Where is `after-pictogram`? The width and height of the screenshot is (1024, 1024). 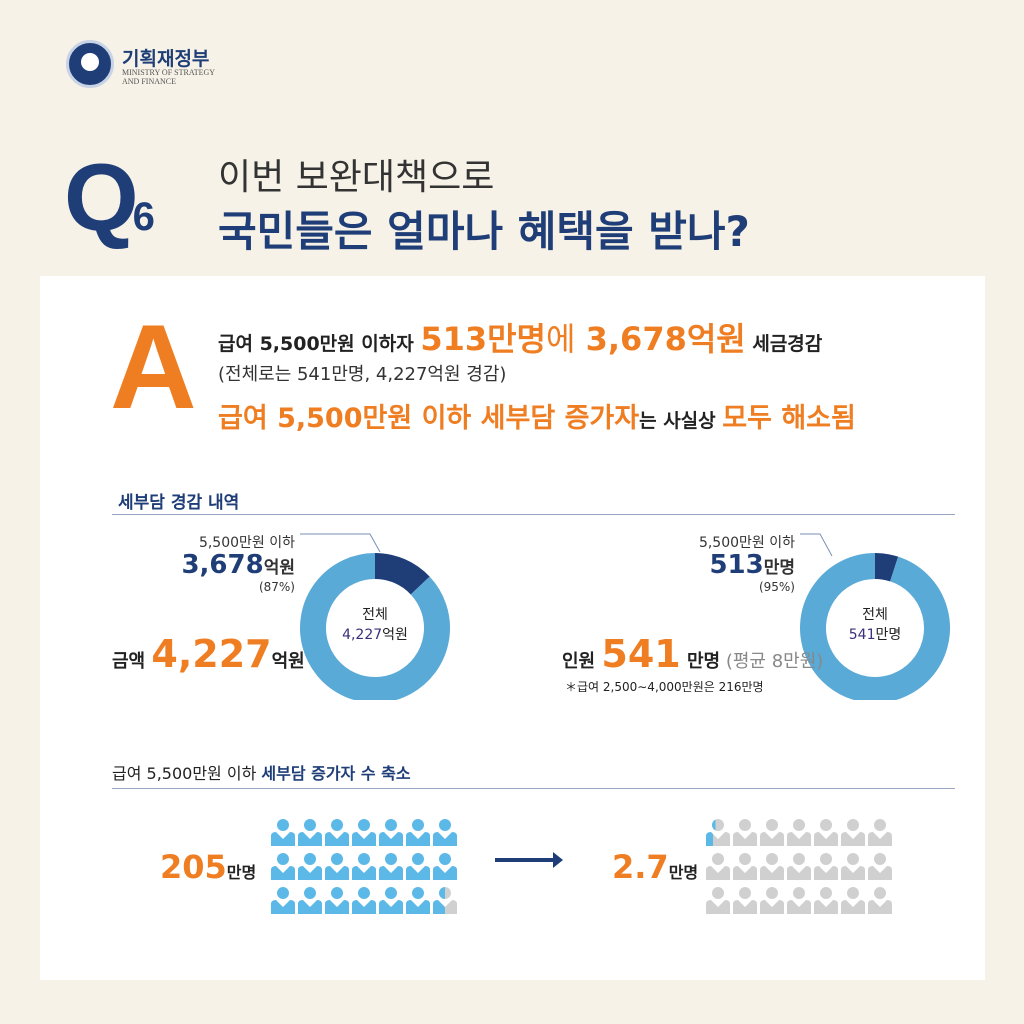 after-pictogram is located at coordinates (799, 866).